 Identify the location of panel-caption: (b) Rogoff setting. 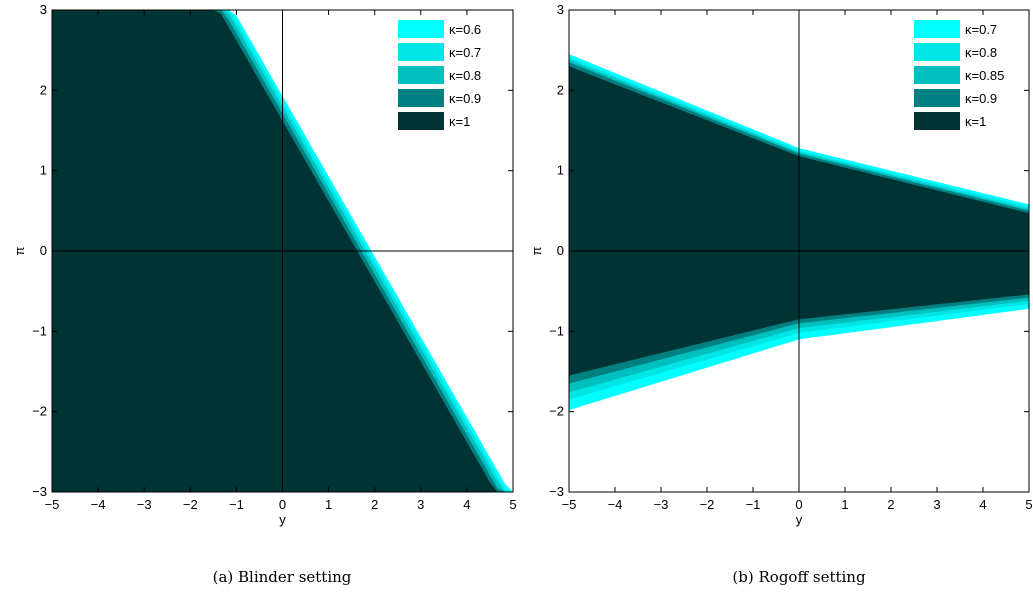
(799, 577).